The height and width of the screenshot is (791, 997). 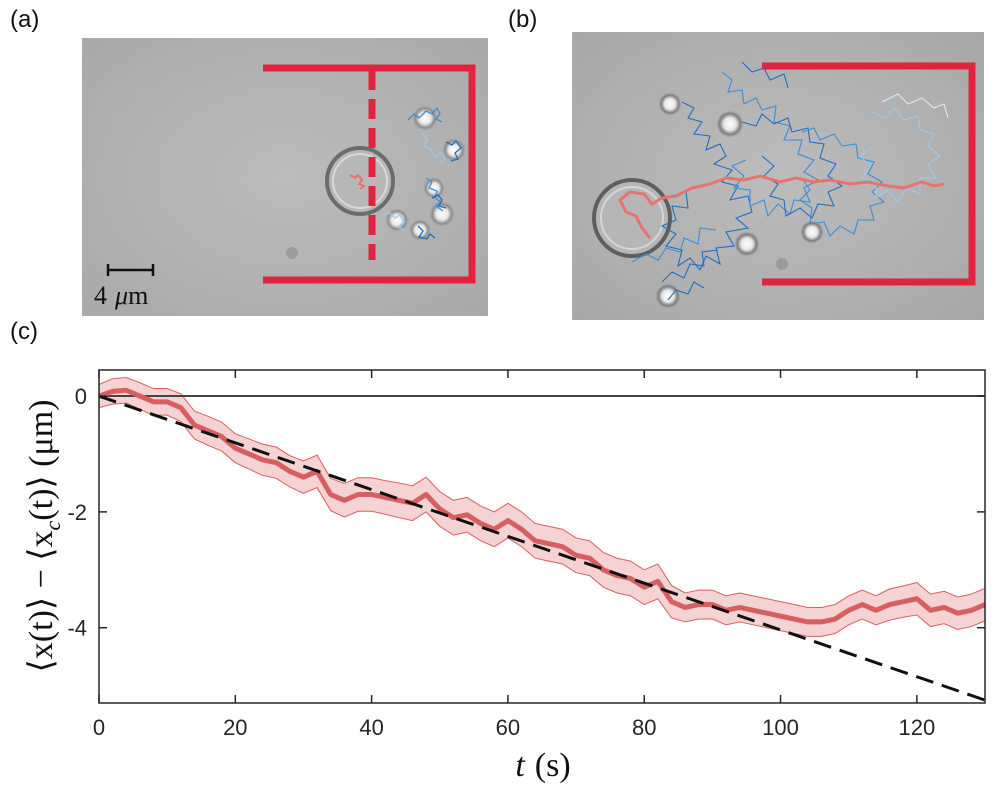 I want to click on y-tick-label: 0, so click(x=81, y=396).